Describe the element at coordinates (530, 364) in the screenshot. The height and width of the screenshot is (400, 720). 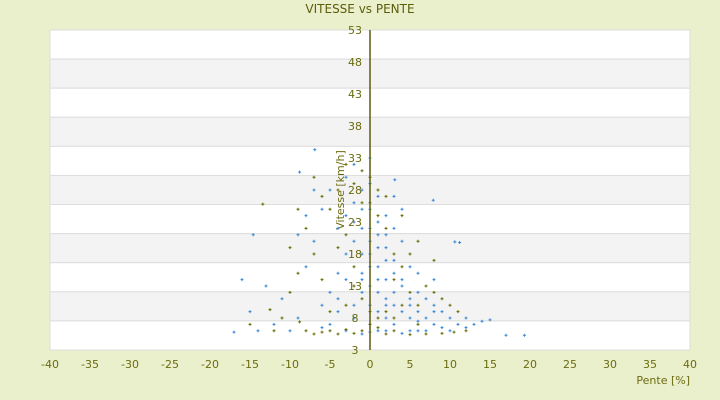
I see `x-tick-label: 20` at that location.